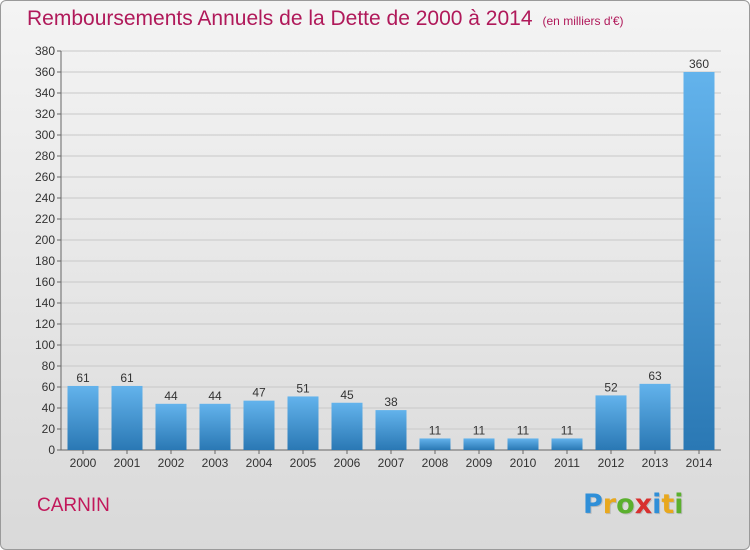  What do you see at coordinates (127, 463) in the screenshot?
I see `x-tick-label: 2001` at bounding box center [127, 463].